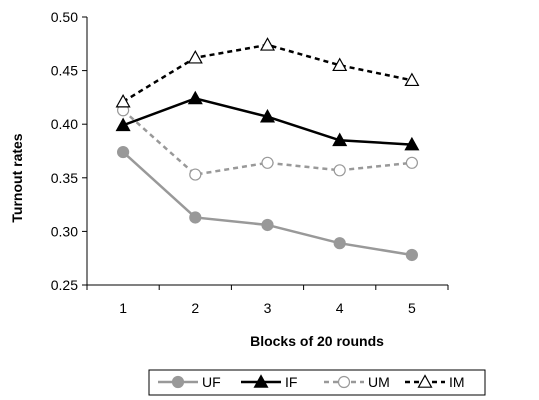  I want to click on legend-label: IM, so click(457, 382).